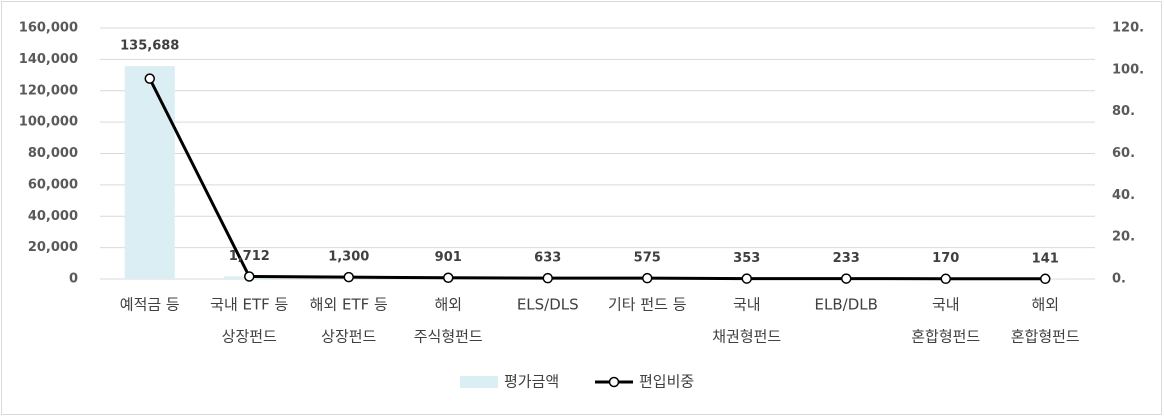 Image resolution: width=1164 pixels, height=420 pixels. I want to click on y-tick-label: 100,000, so click(48, 122).